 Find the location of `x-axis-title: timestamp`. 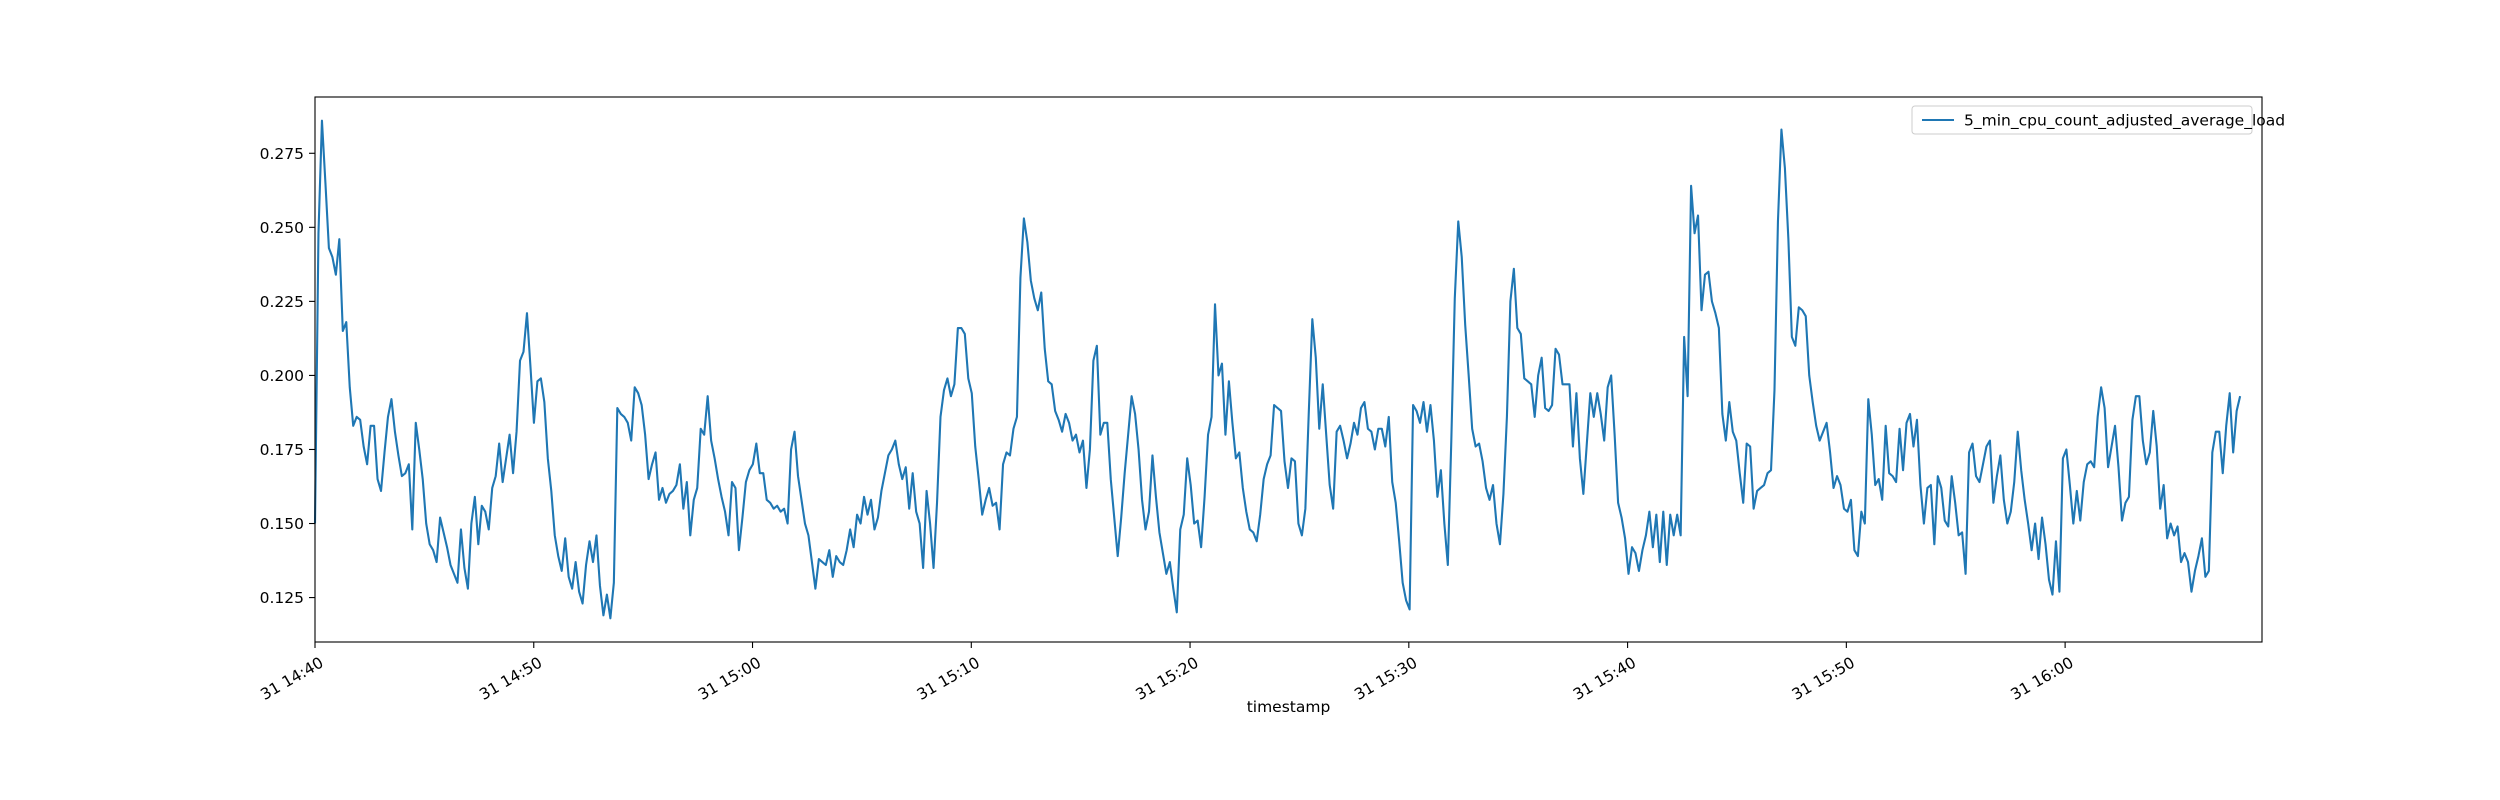

x-axis-title: timestamp is located at coordinates (1289, 707).